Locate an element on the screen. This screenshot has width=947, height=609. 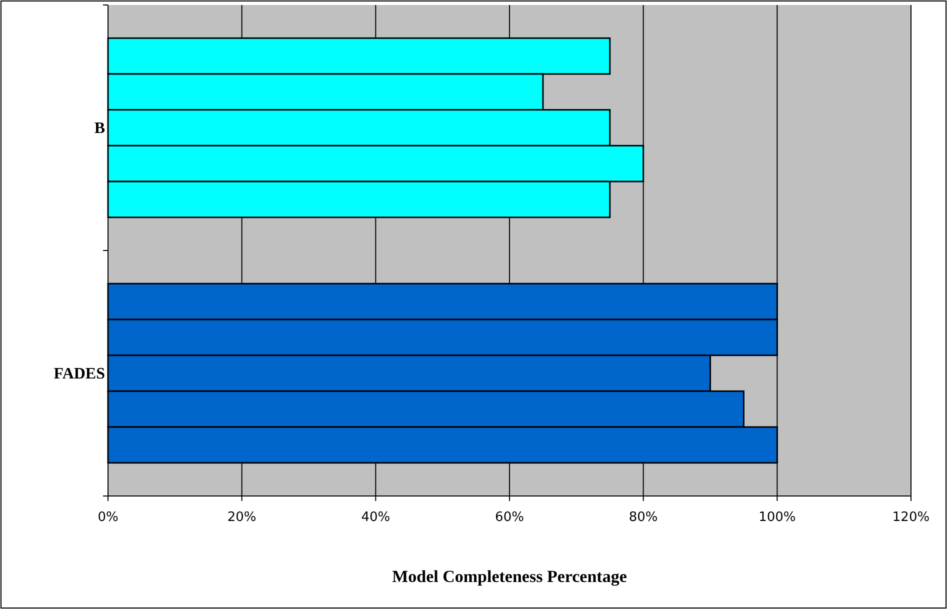
x-tick-label: 20% is located at coordinates (241, 517).